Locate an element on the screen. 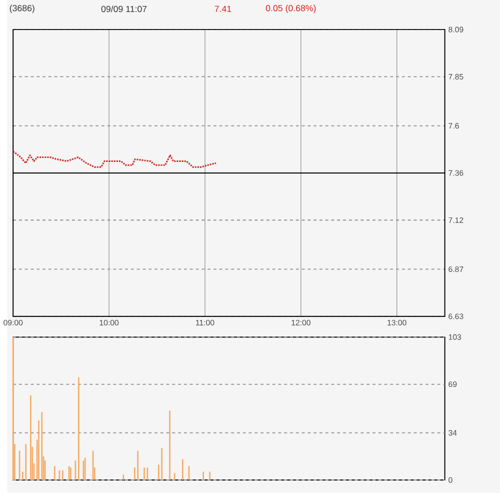 This screenshot has width=500, height=493. text: 0.05 (0.68%) is located at coordinates (291, 9).